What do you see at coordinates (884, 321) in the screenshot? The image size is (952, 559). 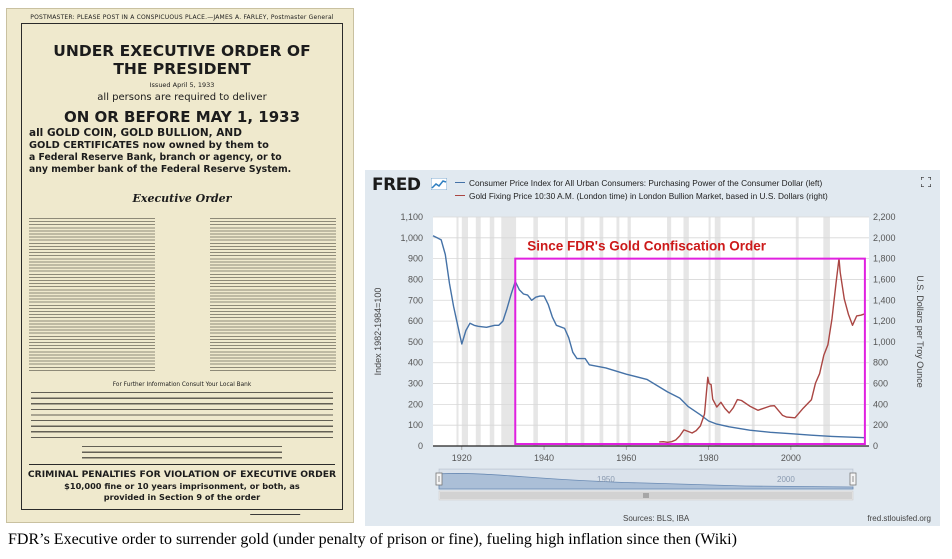 I see `right-tick-label: 1,200` at bounding box center [884, 321].